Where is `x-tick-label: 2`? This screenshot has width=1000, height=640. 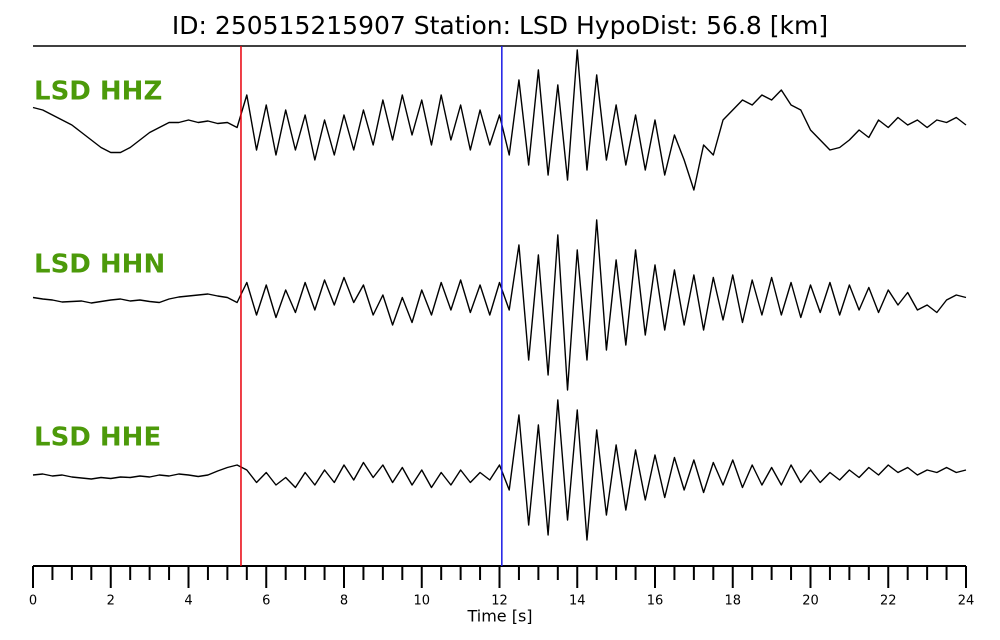
x-tick-label: 2 is located at coordinates (111, 601).